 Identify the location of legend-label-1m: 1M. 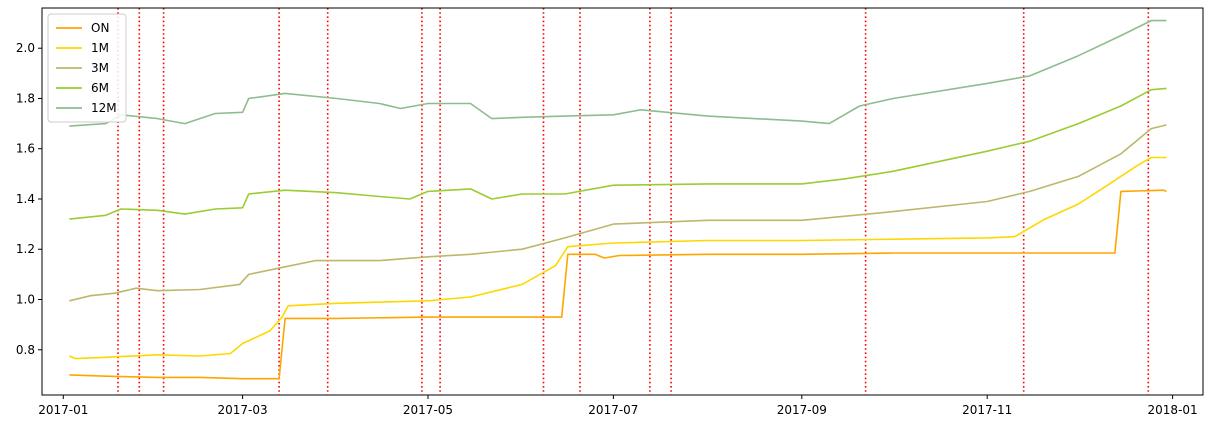
(100, 48).